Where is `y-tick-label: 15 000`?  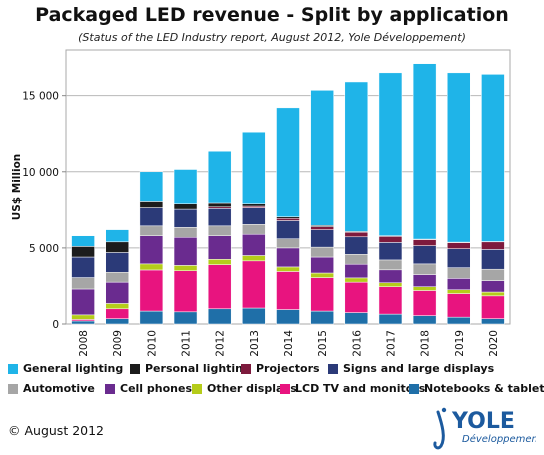 y-tick-label: 15 000 is located at coordinates (40, 97).